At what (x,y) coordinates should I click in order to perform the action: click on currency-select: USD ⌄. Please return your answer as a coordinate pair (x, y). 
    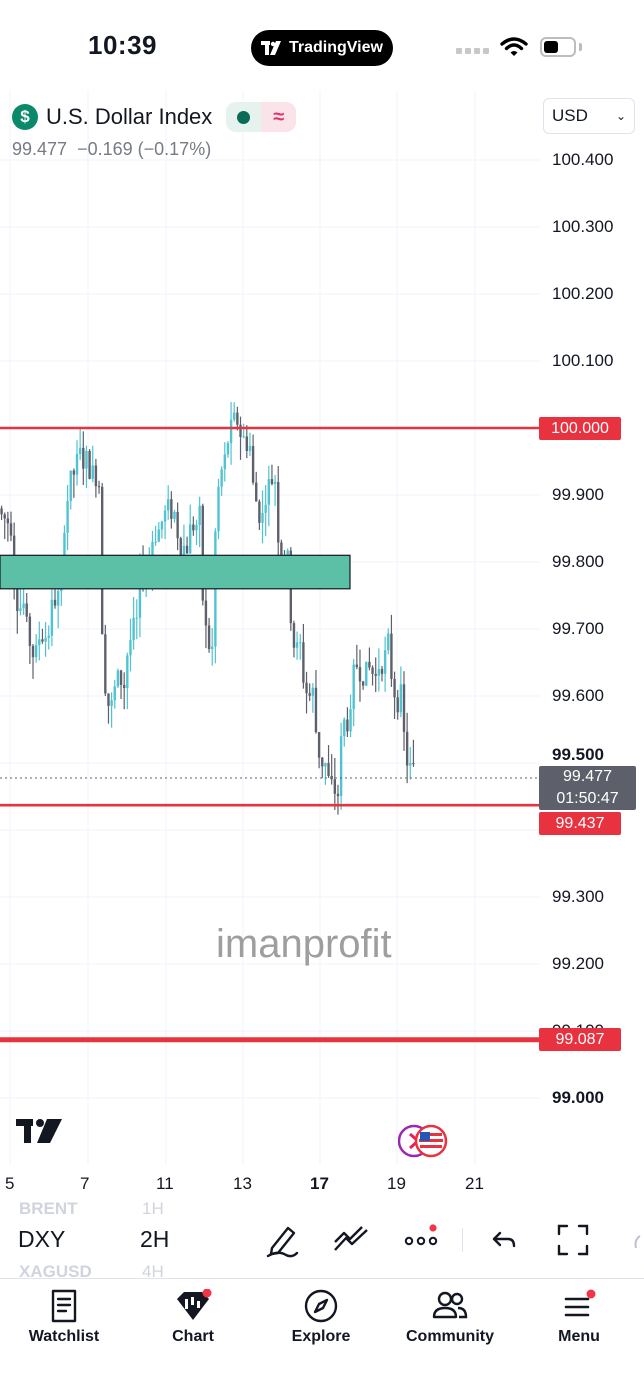
    Looking at the image, I should click on (589, 116).